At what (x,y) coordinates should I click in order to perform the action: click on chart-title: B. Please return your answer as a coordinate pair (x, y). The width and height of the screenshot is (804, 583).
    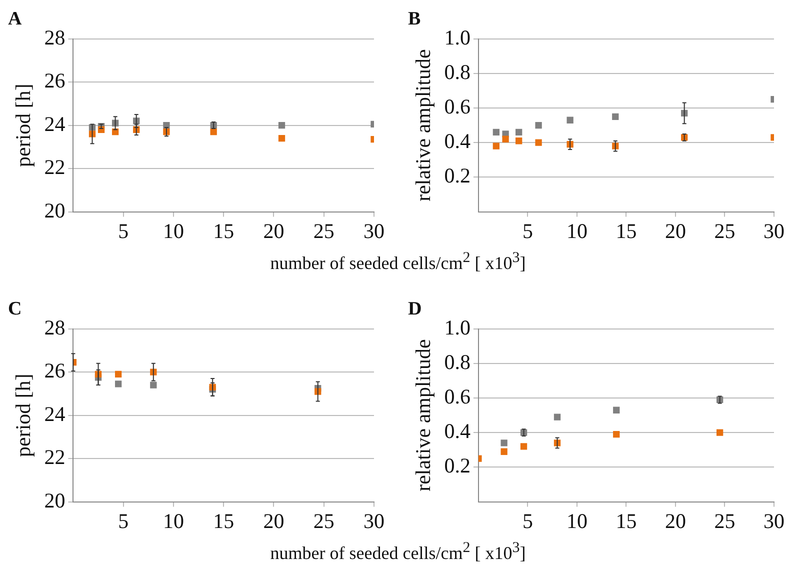
    Looking at the image, I should click on (414, 19).